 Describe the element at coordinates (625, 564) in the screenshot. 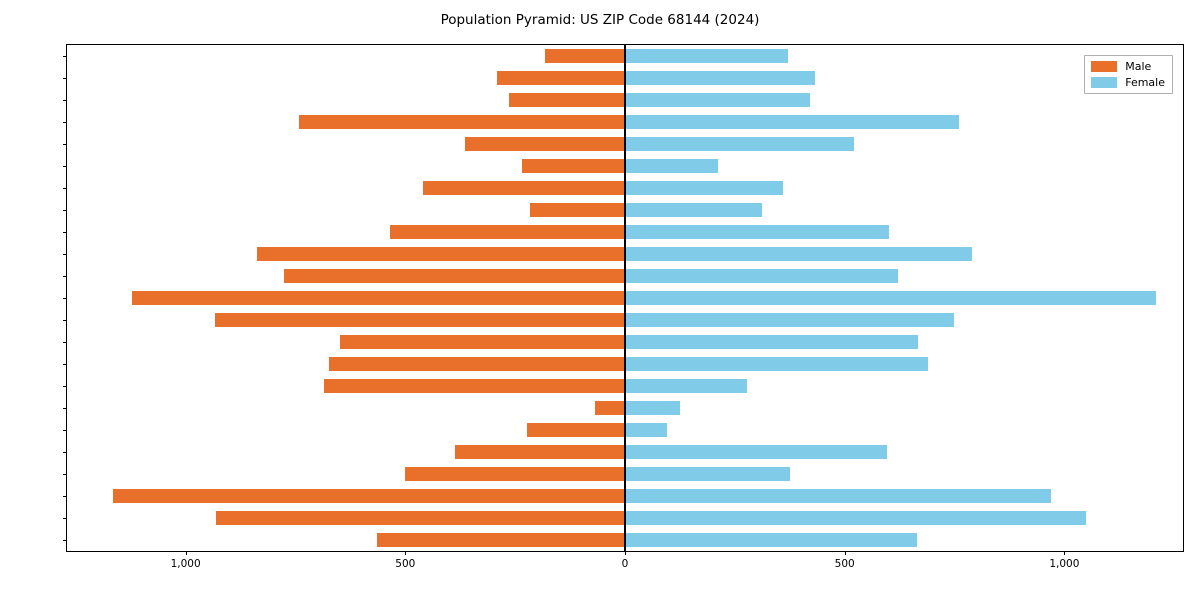

I see `x-axis-tick-label: 0` at that location.